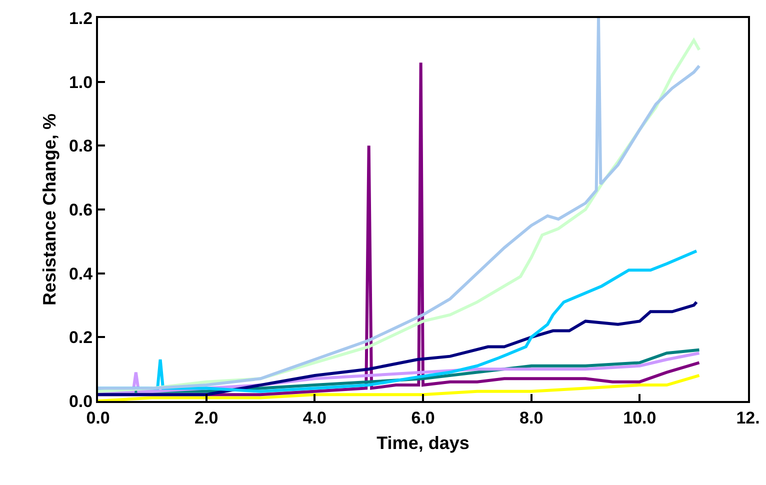  Describe the element at coordinates (80, 146) in the screenshot. I see `y-tick-label: 0.8` at that location.